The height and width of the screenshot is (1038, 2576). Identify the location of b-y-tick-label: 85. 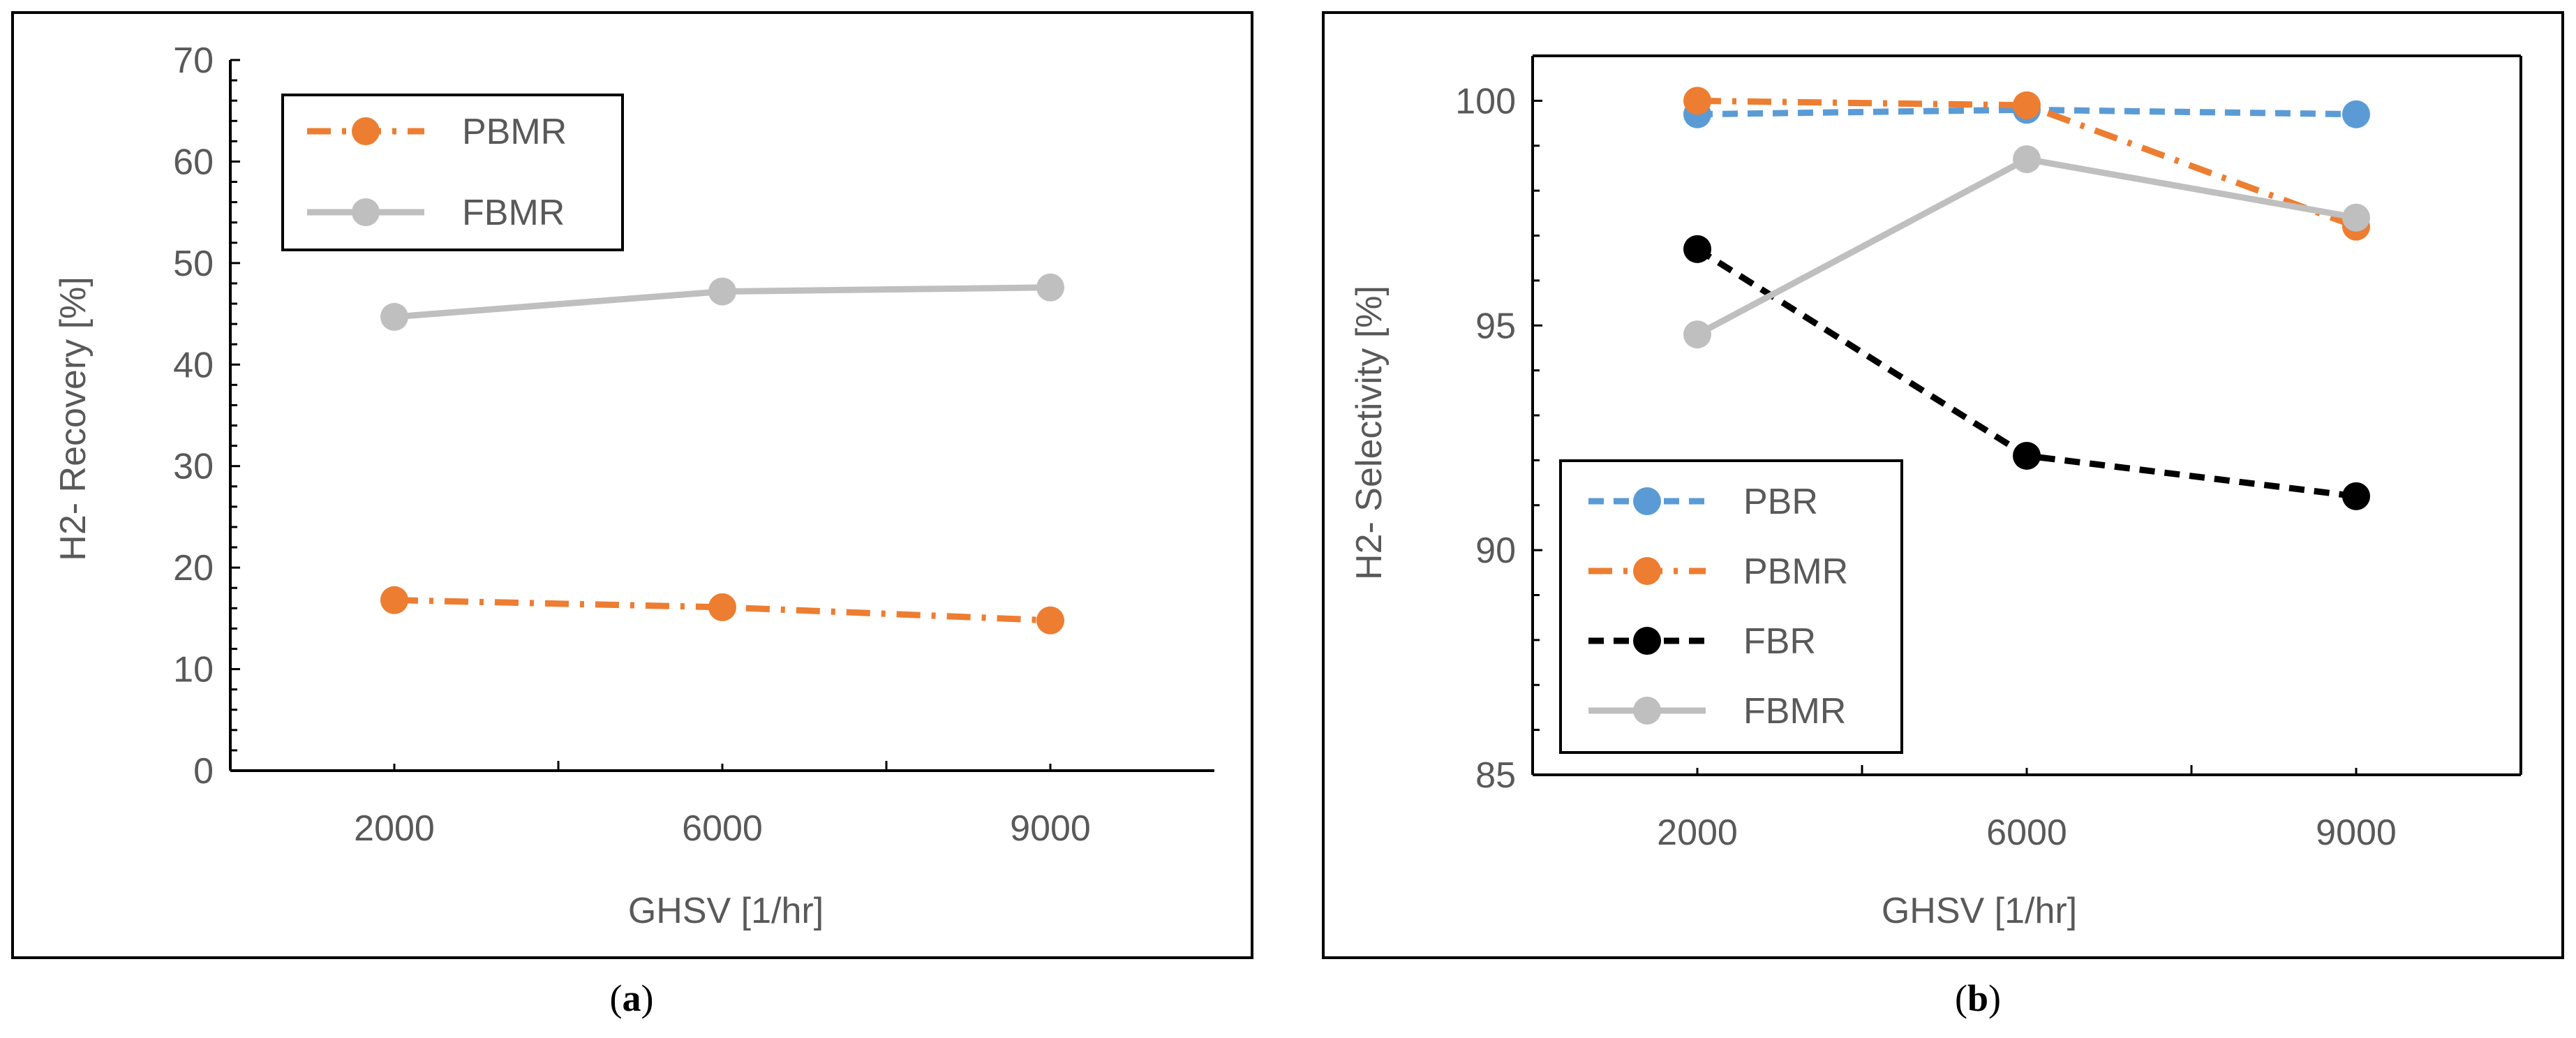
(1496, 775).